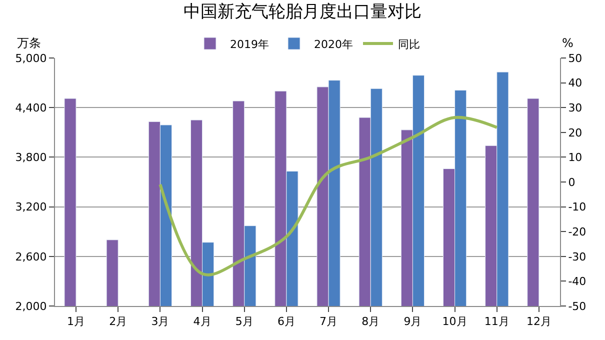  Describe the element at coordinates (333, 44) in the screenshot. I see `legend-label: 2020年` at that location.